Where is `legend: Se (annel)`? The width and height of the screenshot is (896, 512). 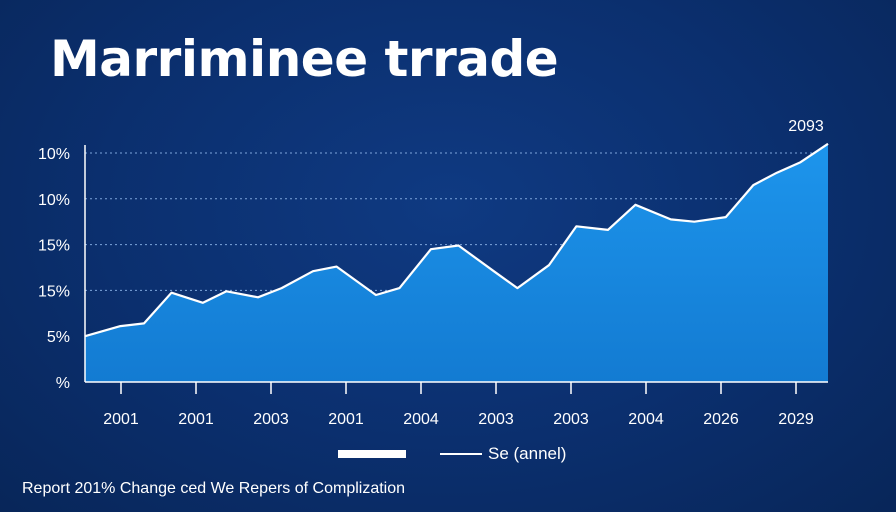 legend: Se (annel) is located at coordinates (452, 454).